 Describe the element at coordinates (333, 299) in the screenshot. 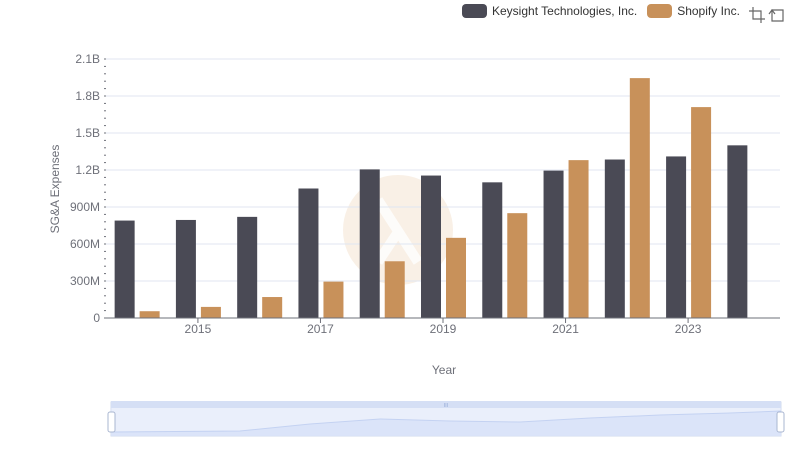

I see `bar-shopify-2017` at that location.